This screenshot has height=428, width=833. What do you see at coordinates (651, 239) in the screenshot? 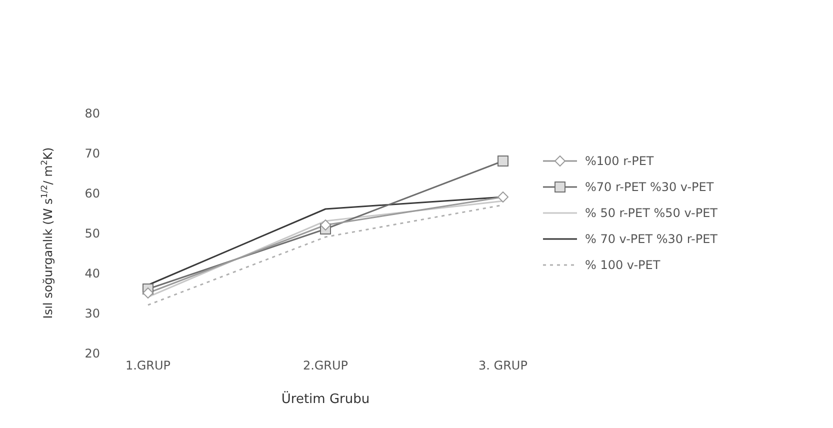
I see `legend-label: % 70 v-PET %30 r-PET` at bounding box center [651, 239].